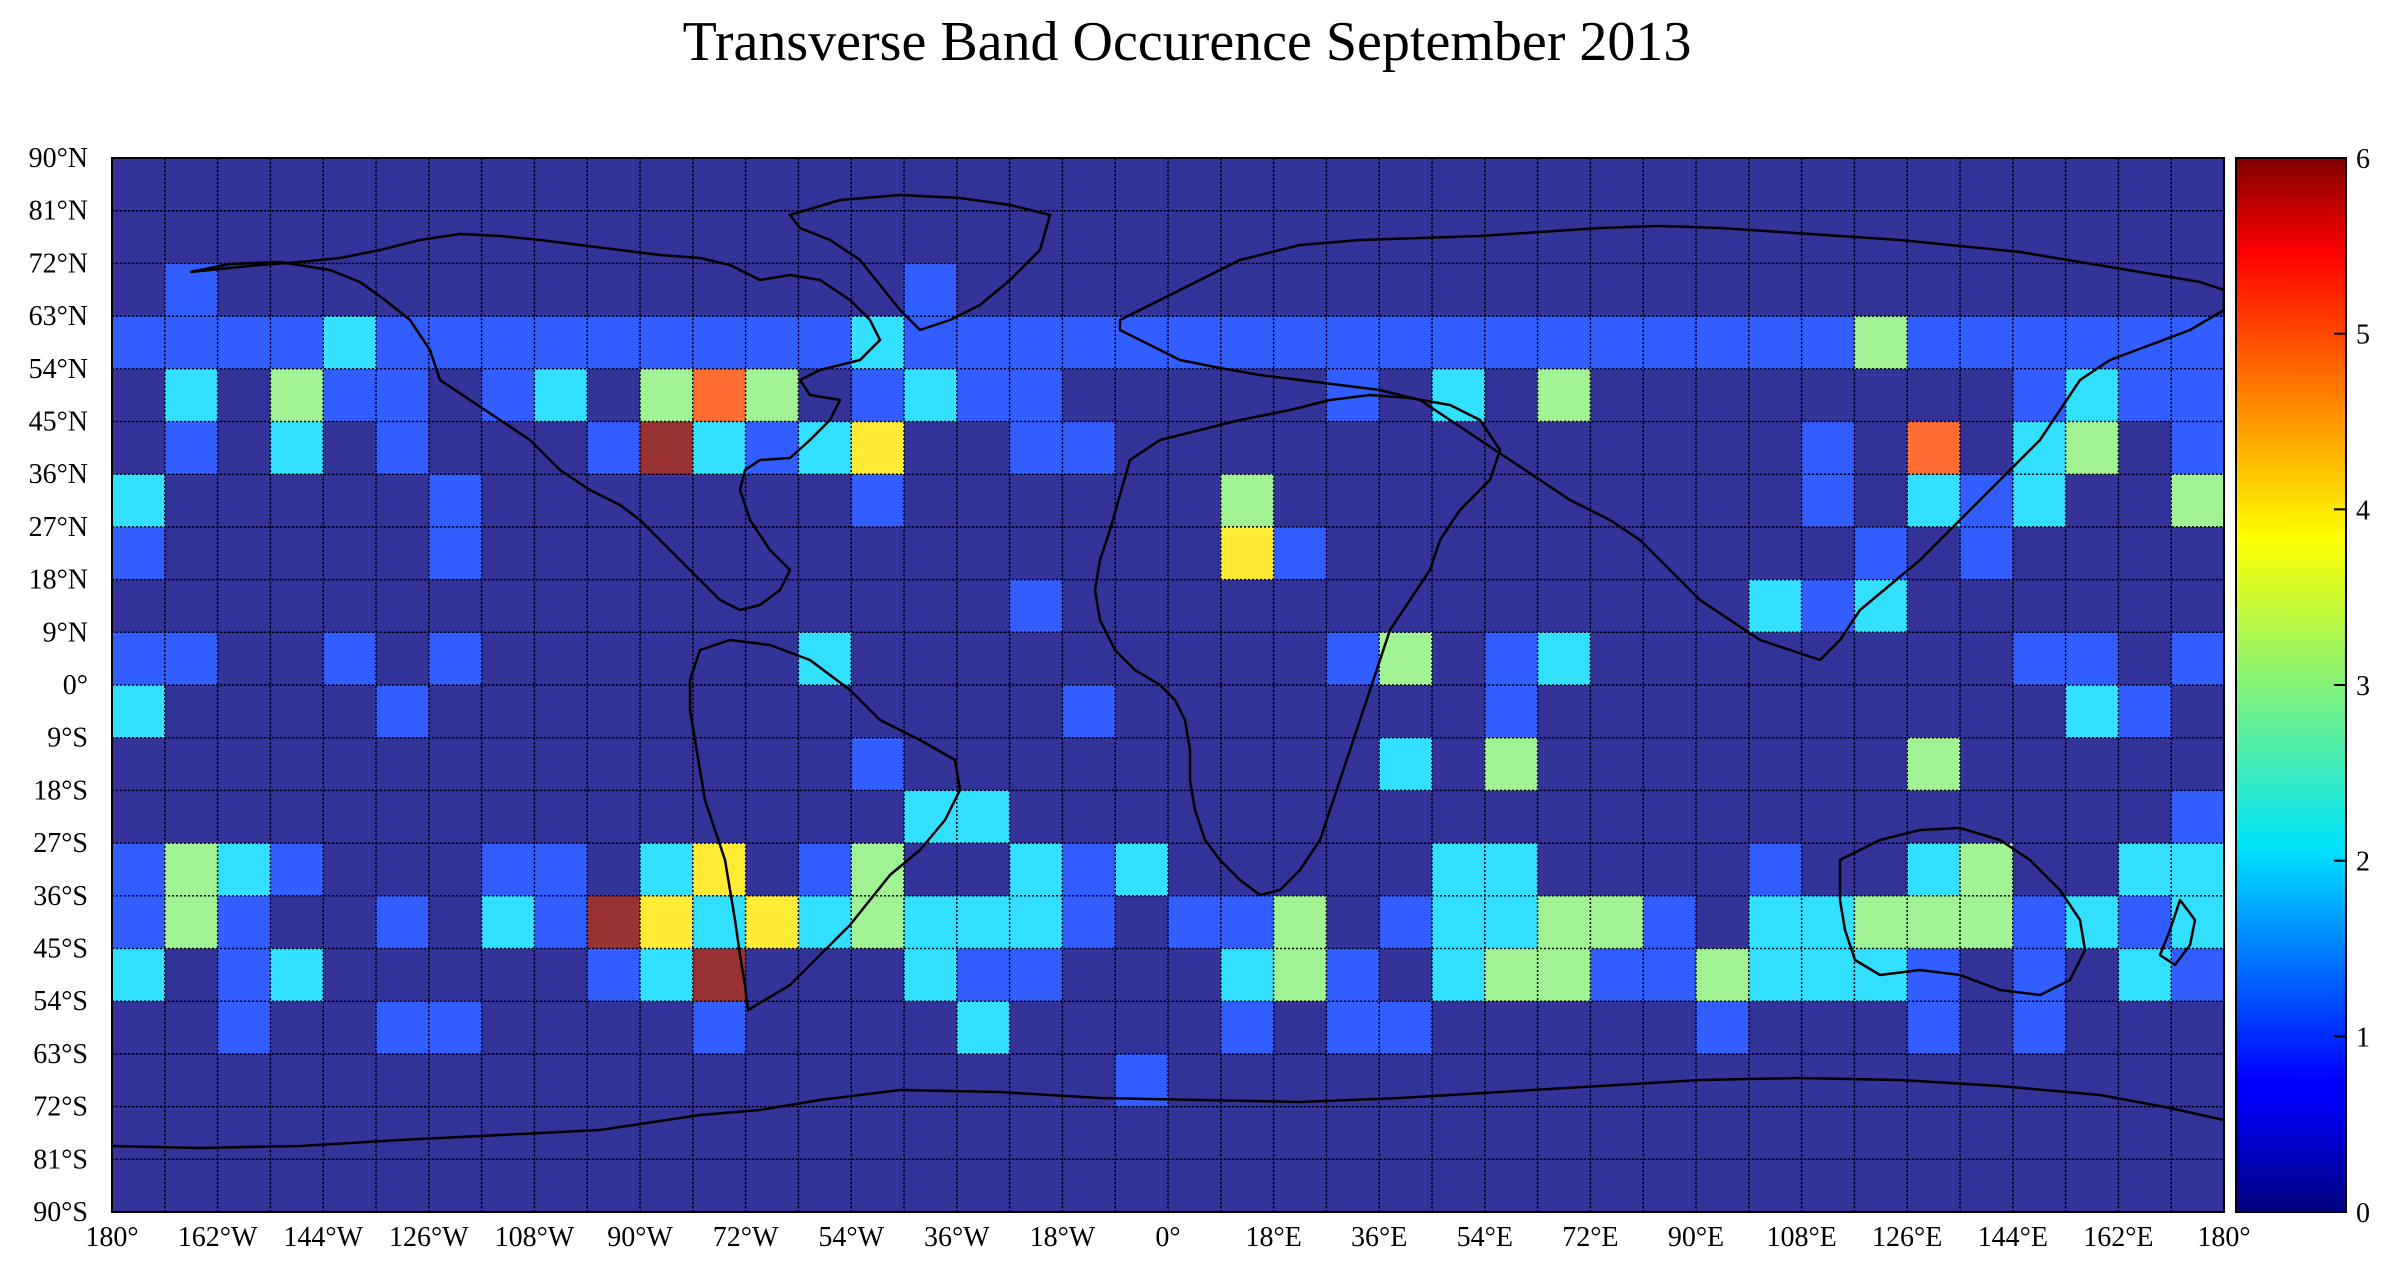 Image resolution: width=2400 pixels, height=1288 pixels. What do you see at coordinates (58, 474) in the screenshot?
I see `y-tick-label: 36°N` at bounding box center [58, 474].